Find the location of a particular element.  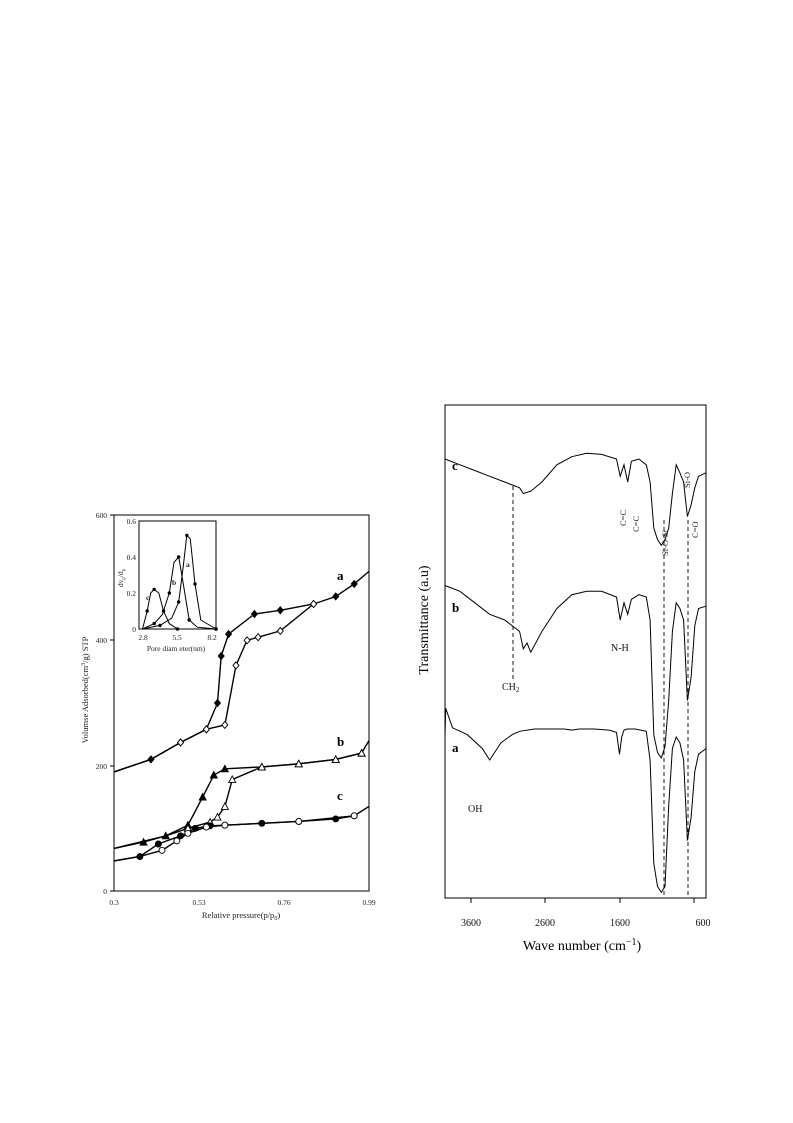

si-o-si-annotation: Si-O-Si is located at coordinates (665, 542).